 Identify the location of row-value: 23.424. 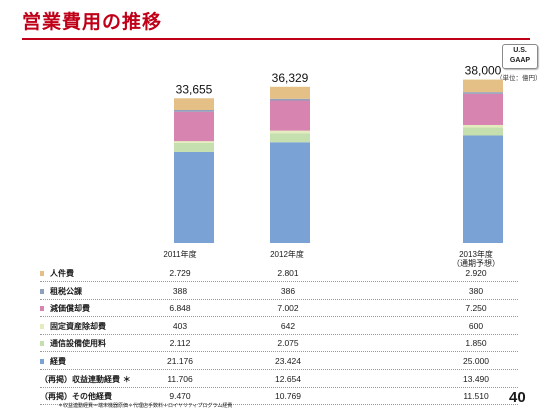
(288, 361).